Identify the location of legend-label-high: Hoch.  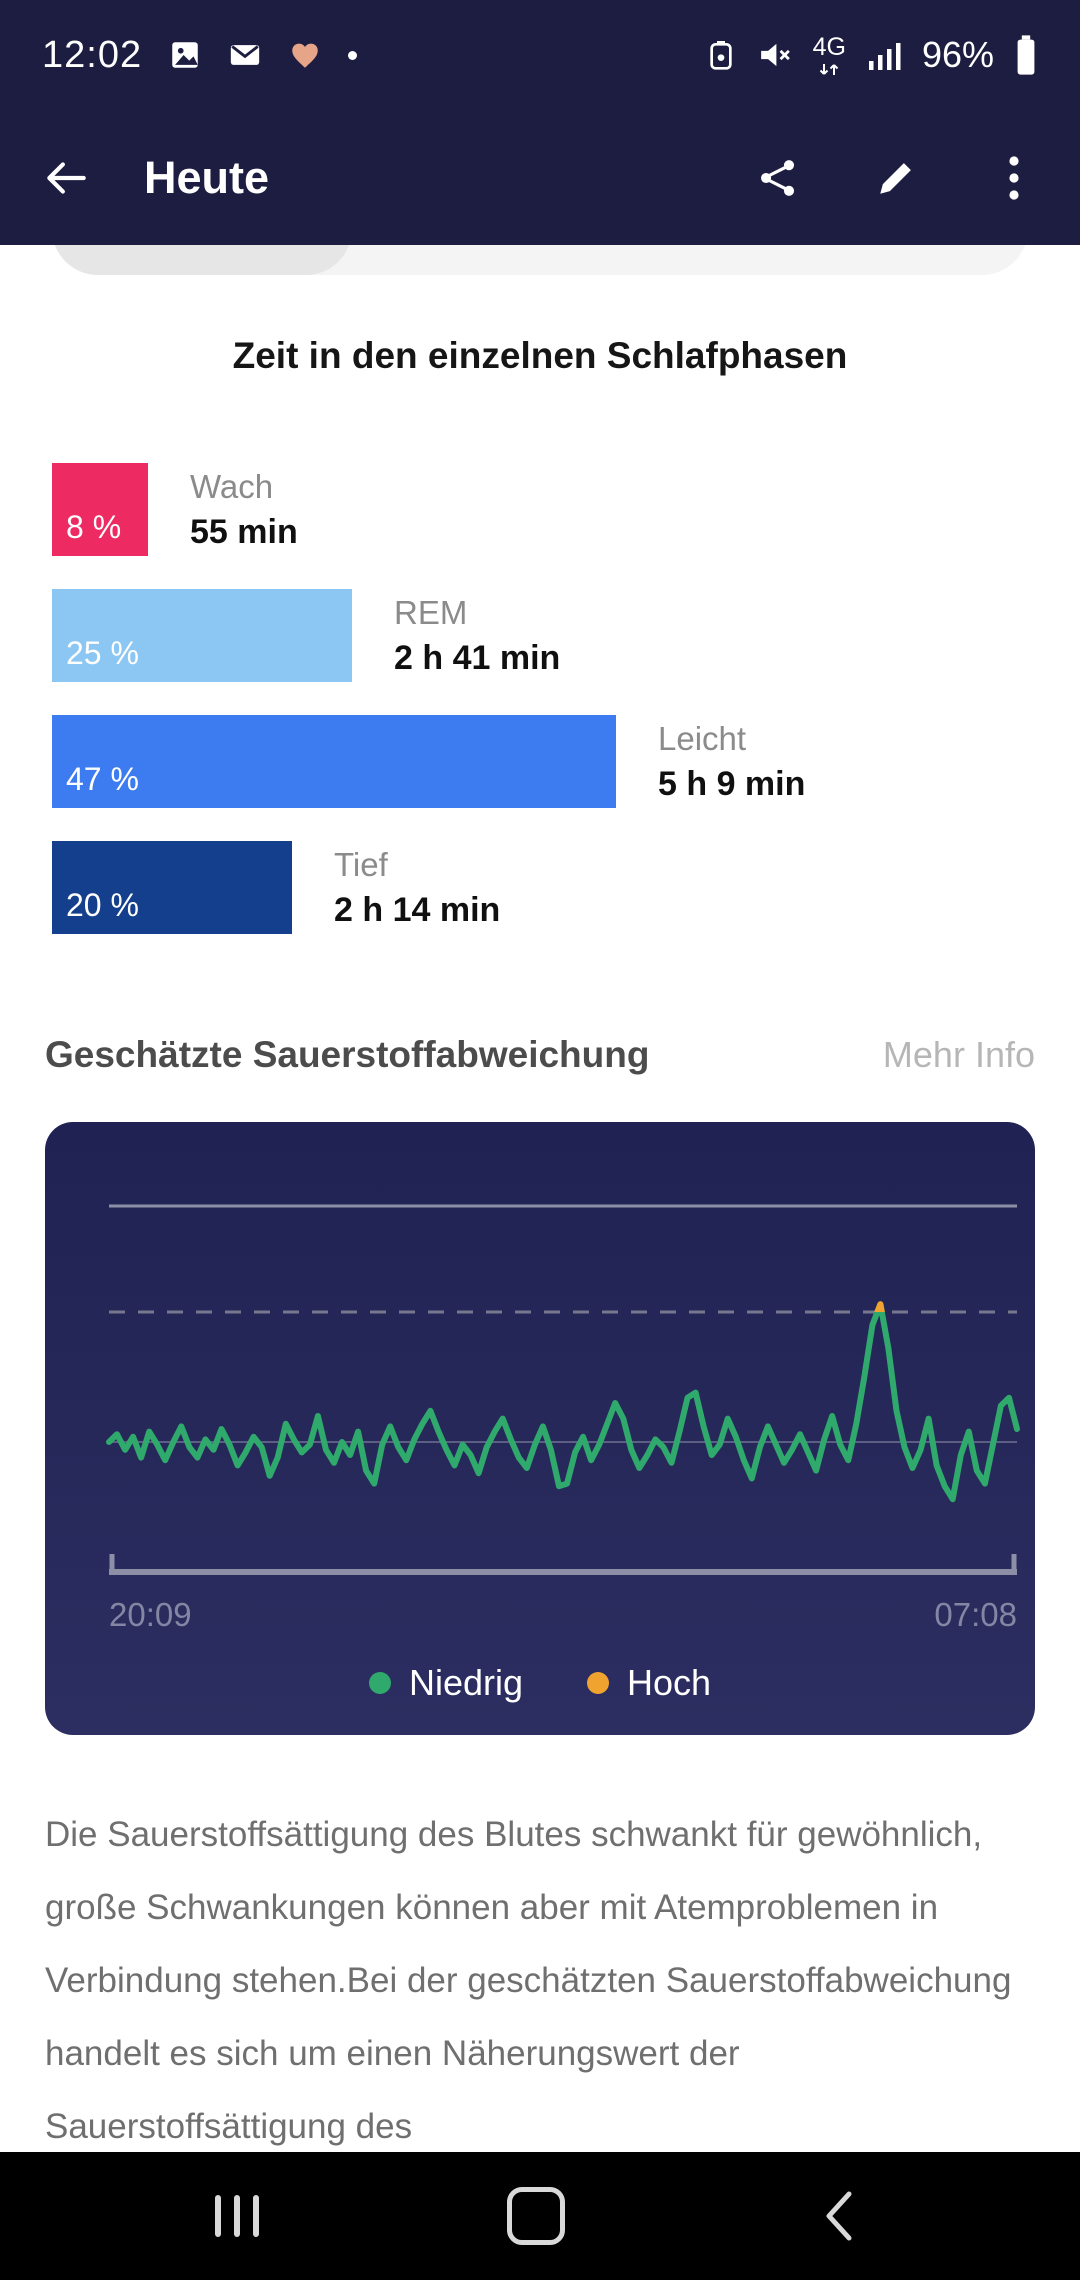
(669, 1682).